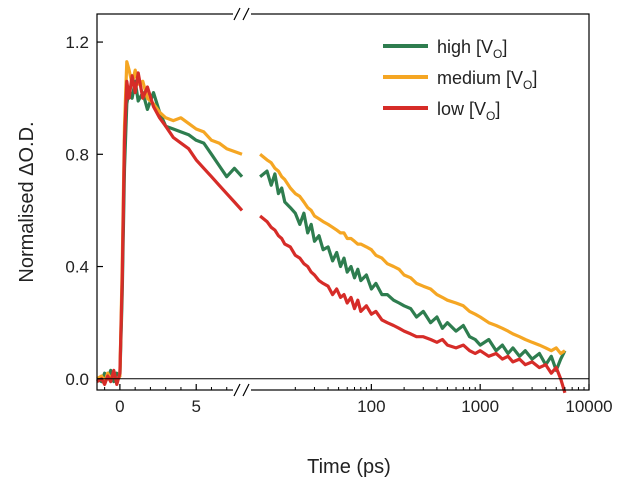  What do you see at coordinates (84, 211) in the screenshot?
I see `y-axis-ticks: 0.0 0.4 0.8 1.2` at bounding box center [84, 211].